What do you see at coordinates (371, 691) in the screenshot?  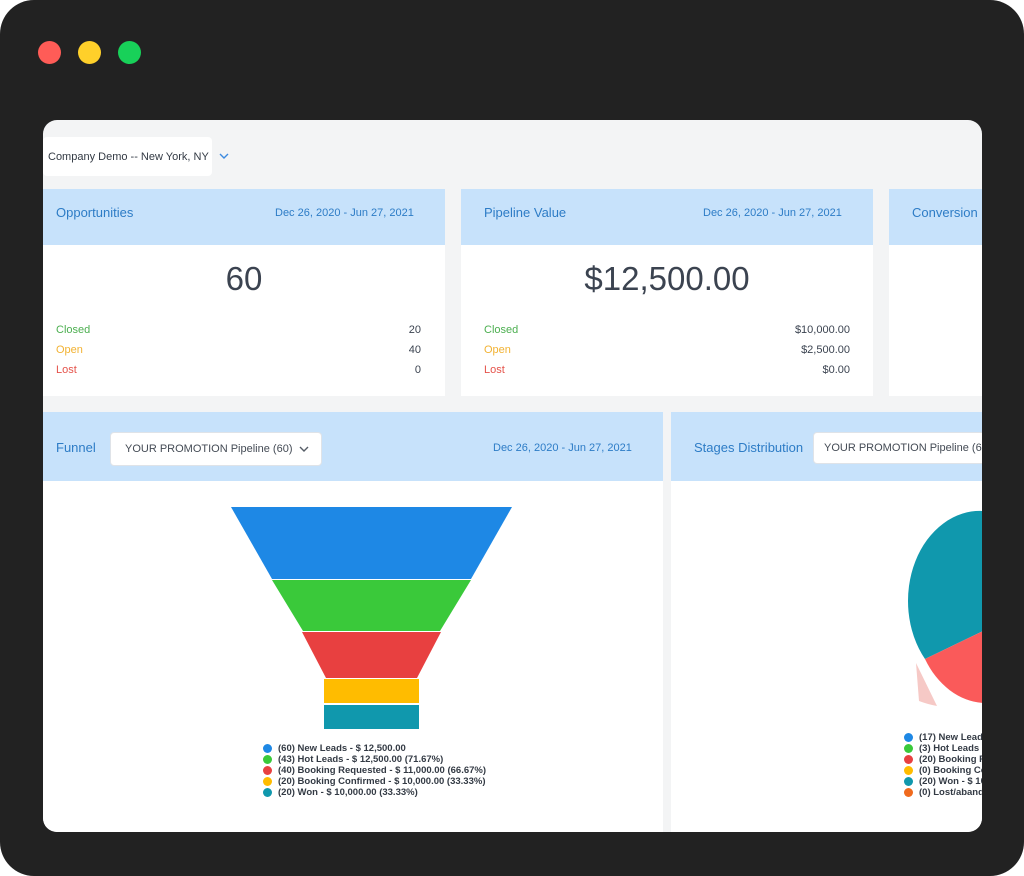 I see `funnel-segment-booking-confirmed` at bounding box center [371, 691].